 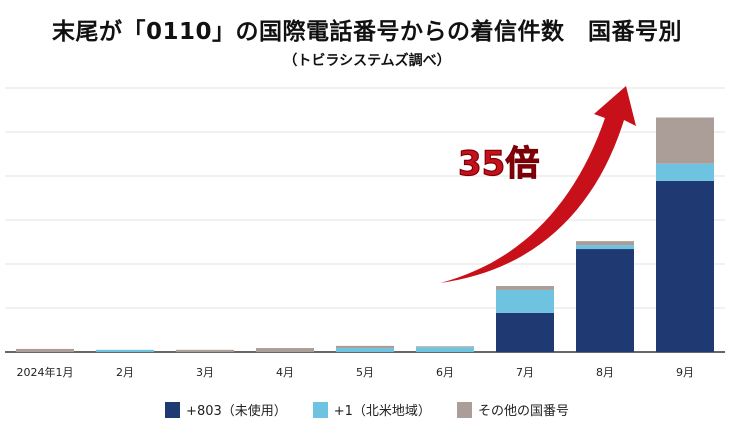 What do you see at coordinates (605, 372) in the screenshot?
I see `x-tick-label: 8月` at bounding box center [605, 372].